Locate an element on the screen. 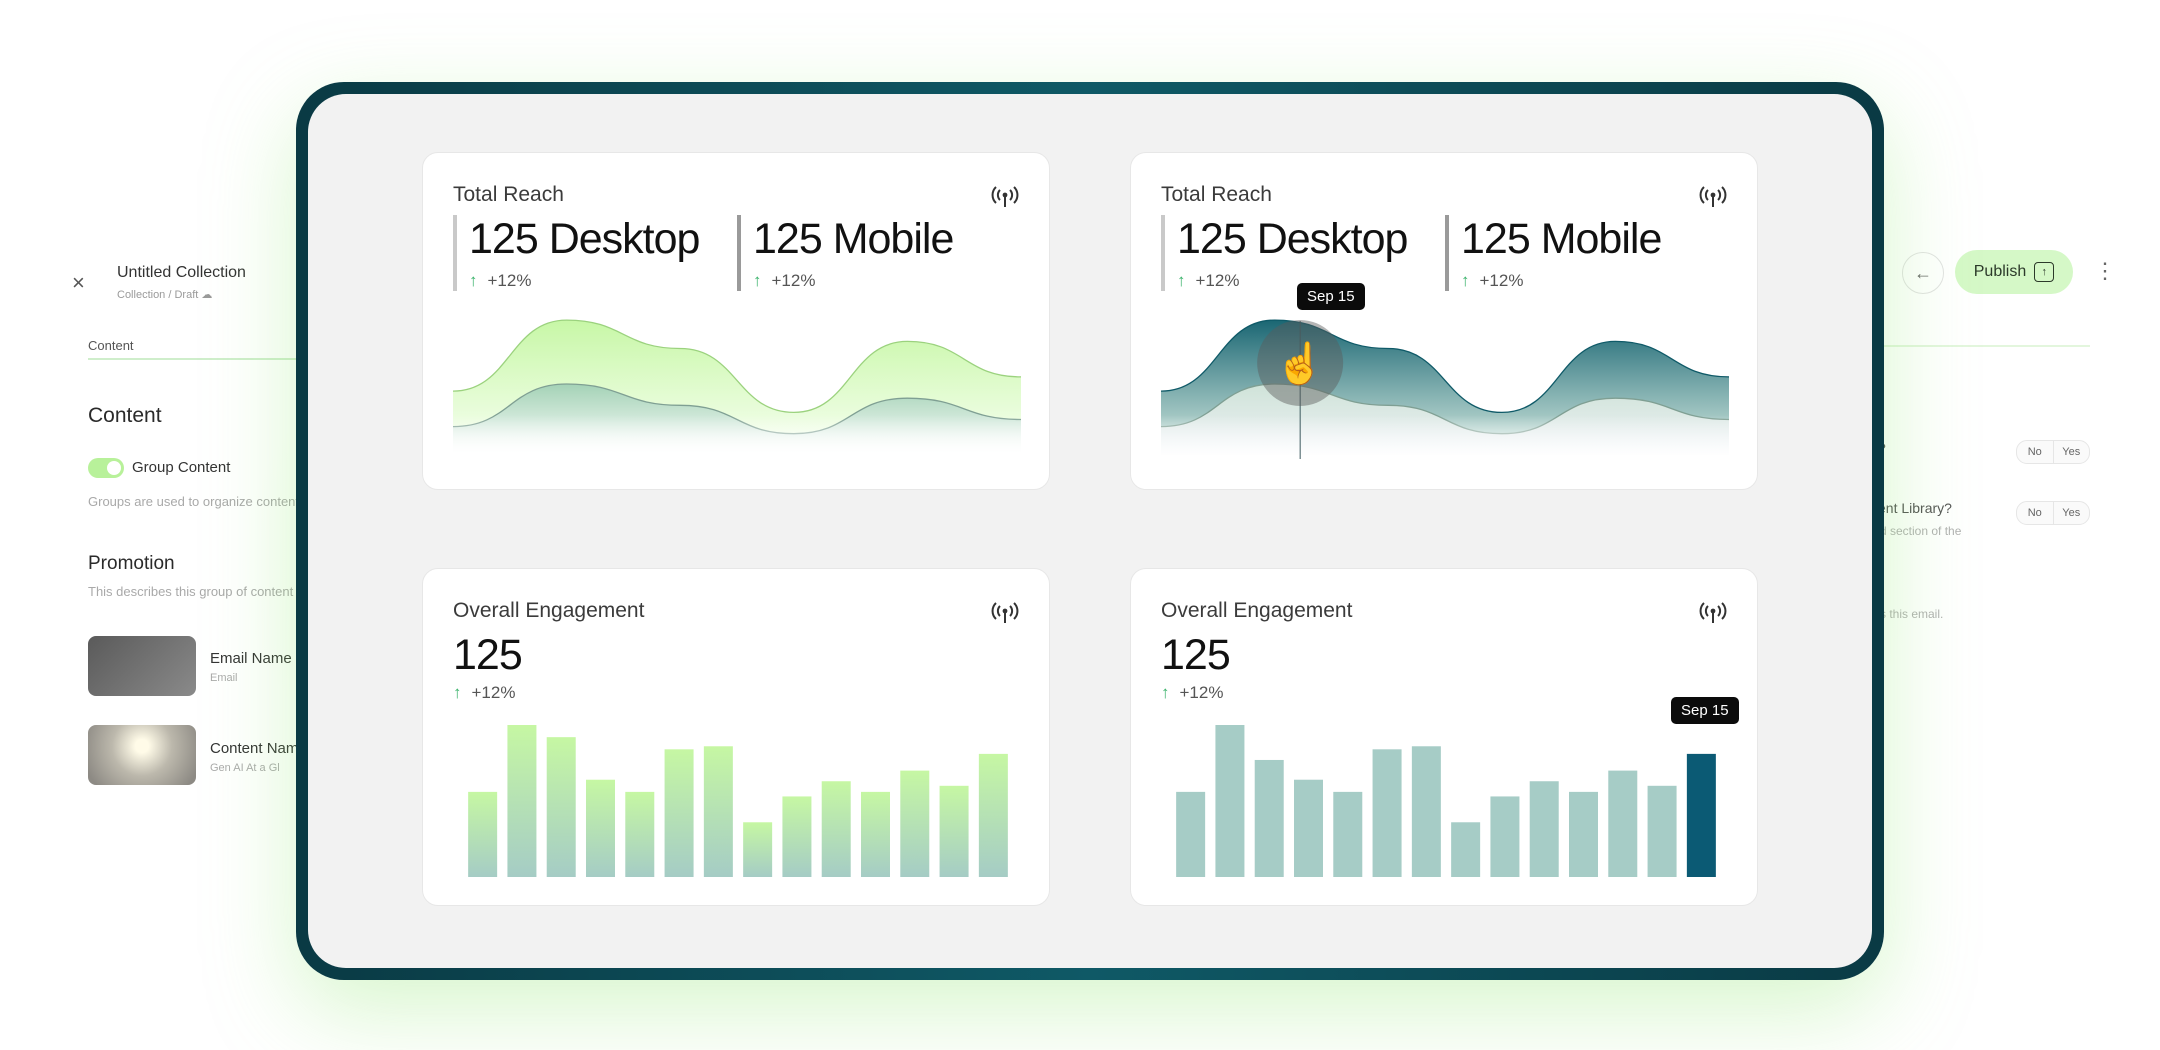  group-help-text: Groups are used to organize content is located at coordinates (194, 501).